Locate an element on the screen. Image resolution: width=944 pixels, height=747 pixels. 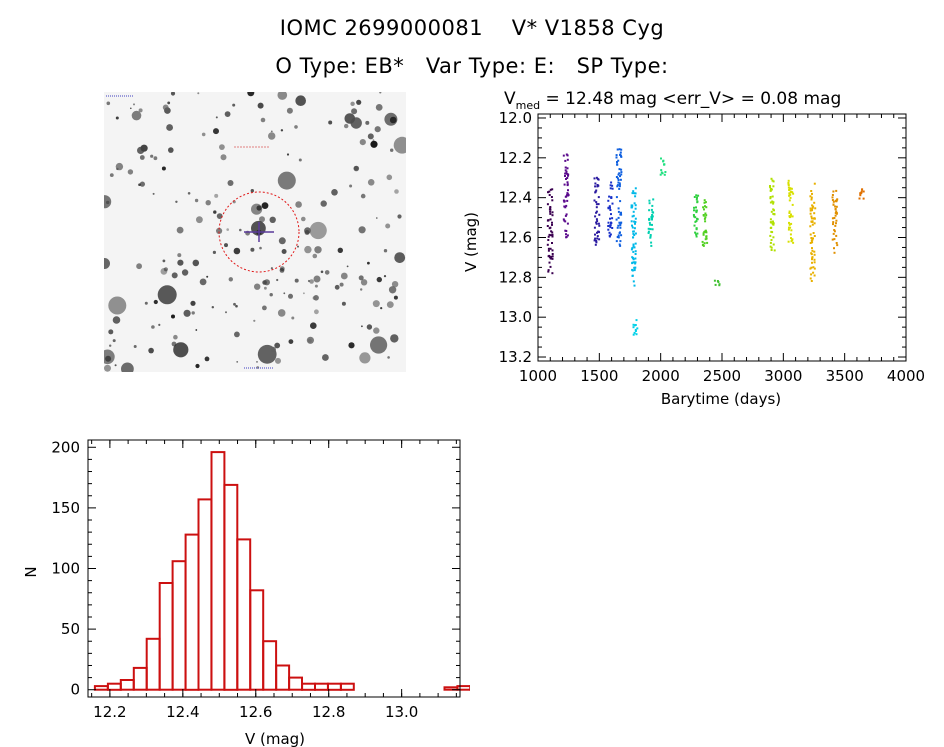
lc-xtick-label: 1000 is located at coordinates (538, 376).